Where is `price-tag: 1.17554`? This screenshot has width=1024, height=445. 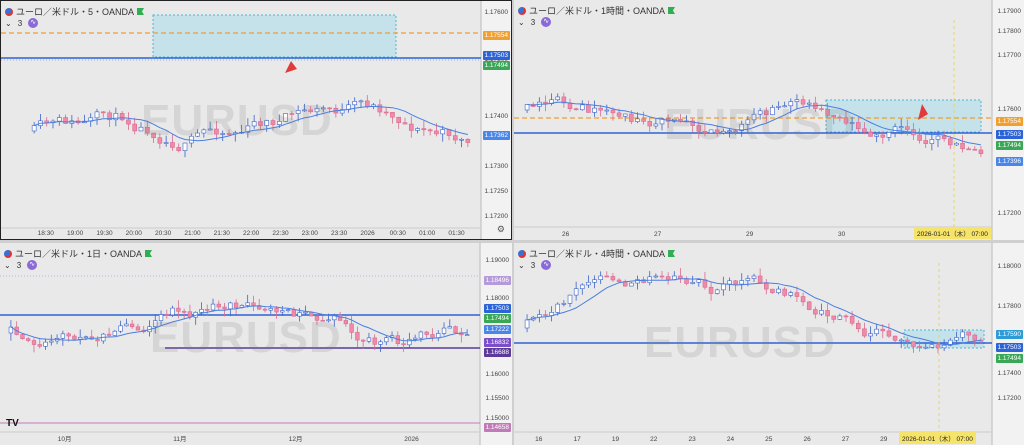
price-tag: 1.17554 is located at coordinates (496, 35).